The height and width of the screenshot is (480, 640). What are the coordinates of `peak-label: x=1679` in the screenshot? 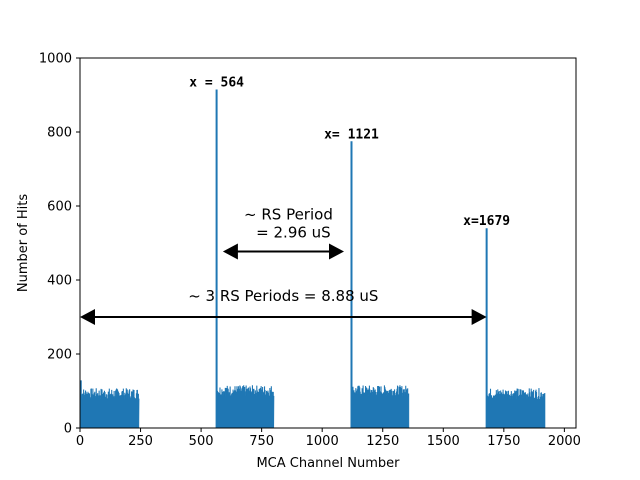 It's located at (486, 221).